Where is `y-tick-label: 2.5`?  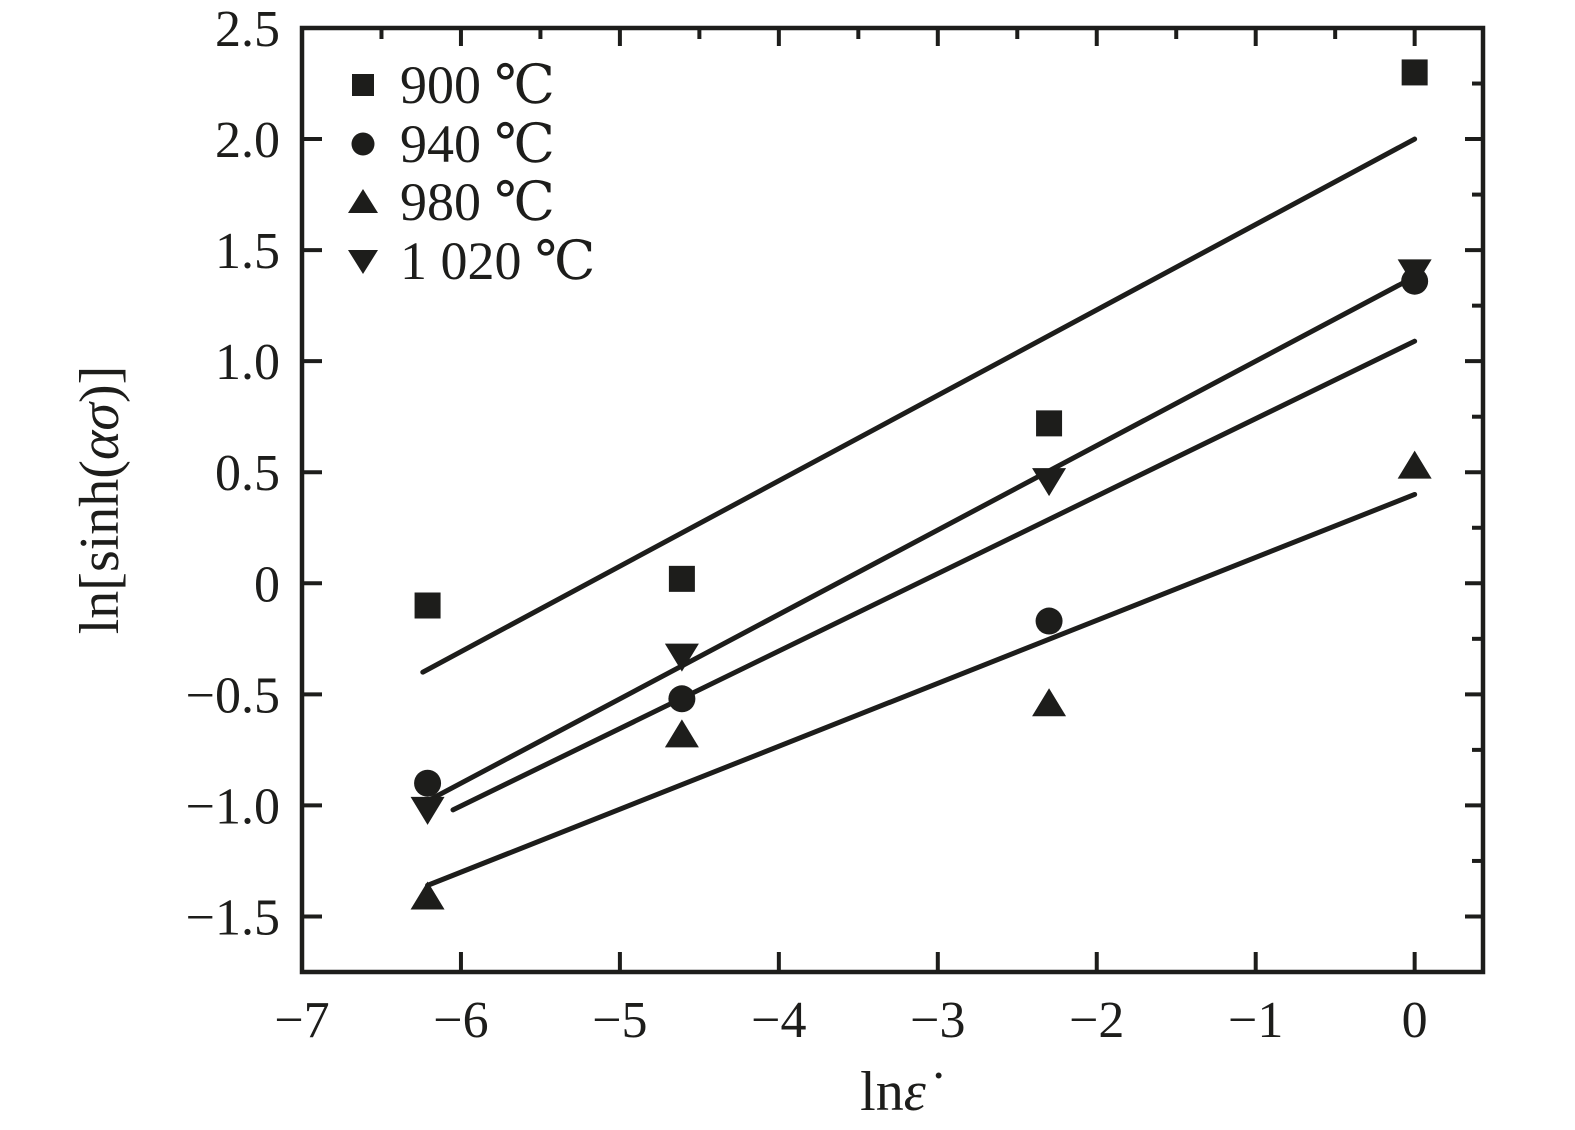 y-tick-label: 2.5 is located at coordinates (247, 29).